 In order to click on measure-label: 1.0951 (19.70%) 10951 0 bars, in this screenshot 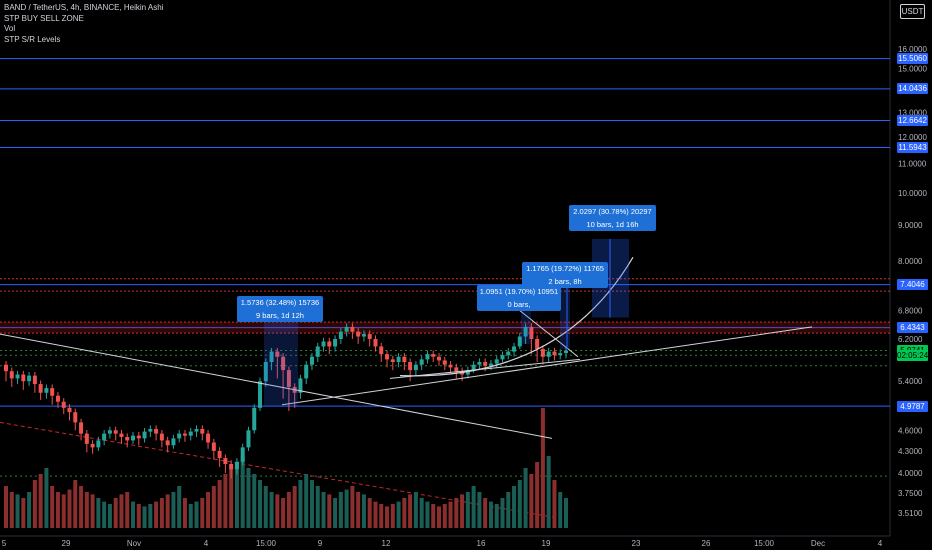, I will do `click(519, 298)`.